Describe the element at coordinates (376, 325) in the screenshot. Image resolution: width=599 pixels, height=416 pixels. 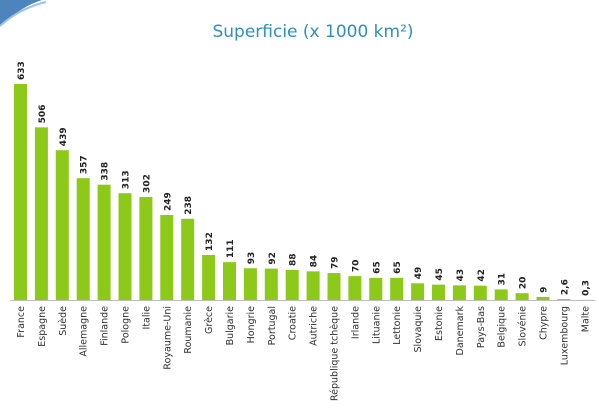
I see `category-label-18: Lituanie` at that location.